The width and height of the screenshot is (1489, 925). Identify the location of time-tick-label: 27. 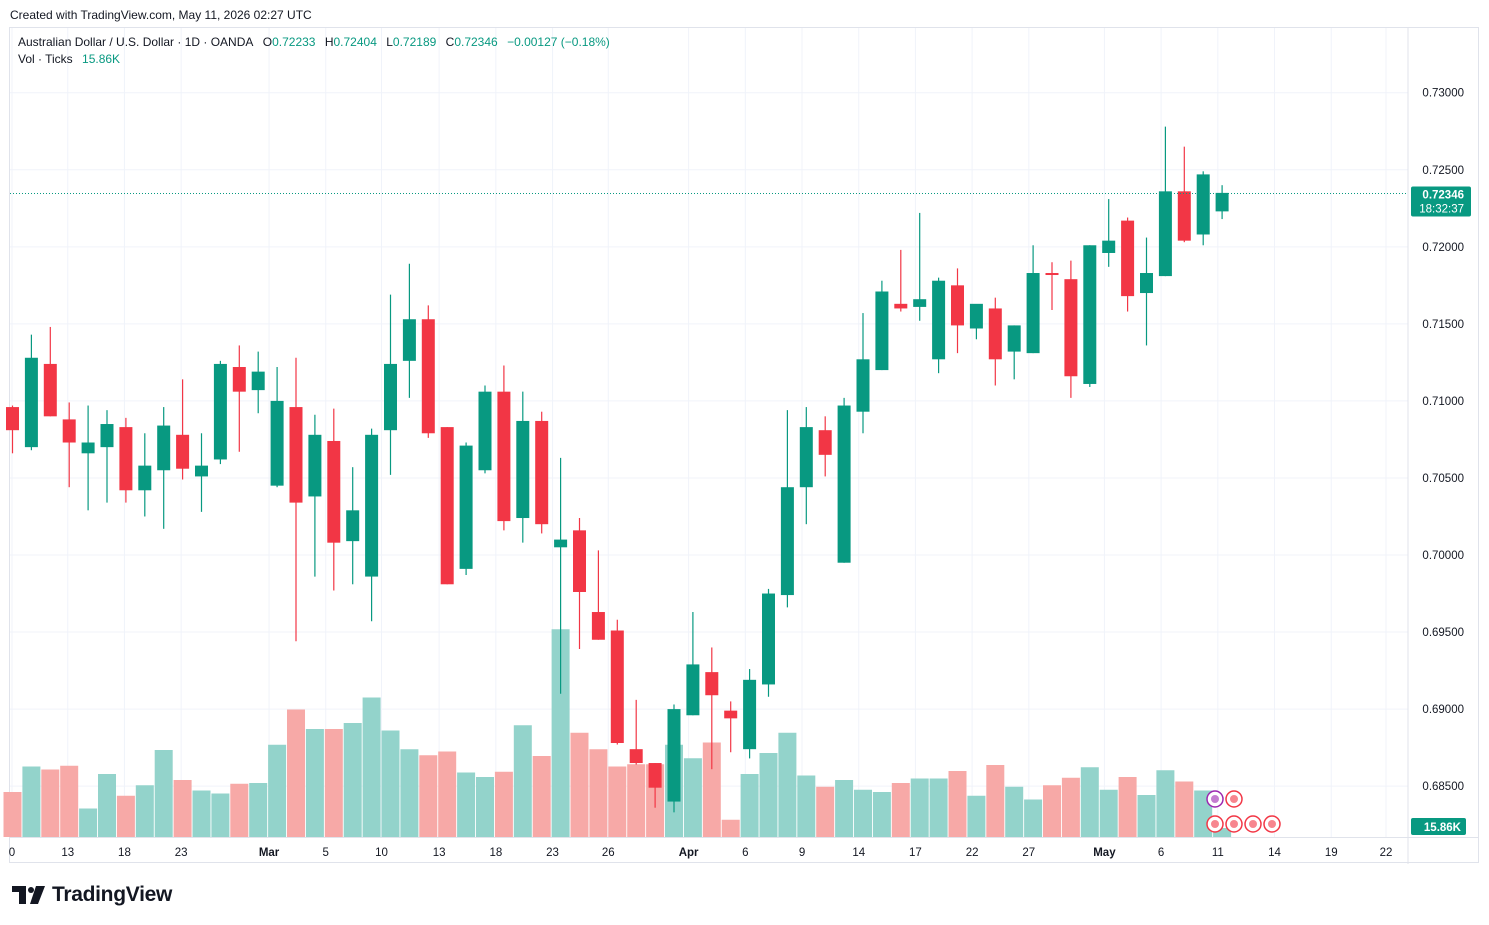
(1028, 853).